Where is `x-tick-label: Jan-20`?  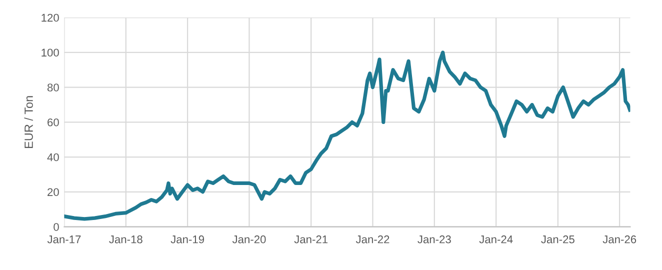 x-tick-label: Jan-20 is located at coordinates (249, 239).